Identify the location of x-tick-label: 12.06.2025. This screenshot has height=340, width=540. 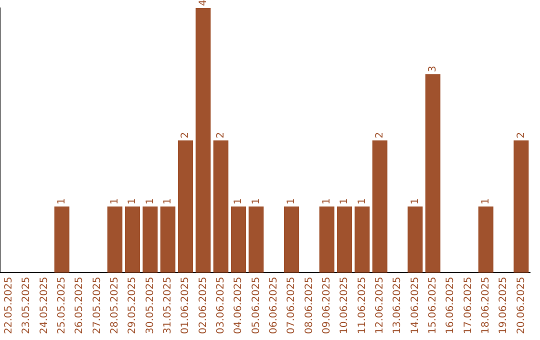
(380, 305).